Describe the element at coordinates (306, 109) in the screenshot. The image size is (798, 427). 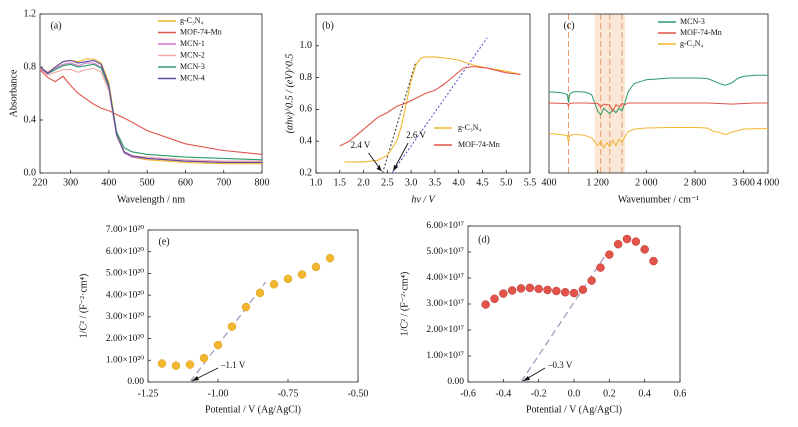
I see `y-tick-label: 0.6` at that location.